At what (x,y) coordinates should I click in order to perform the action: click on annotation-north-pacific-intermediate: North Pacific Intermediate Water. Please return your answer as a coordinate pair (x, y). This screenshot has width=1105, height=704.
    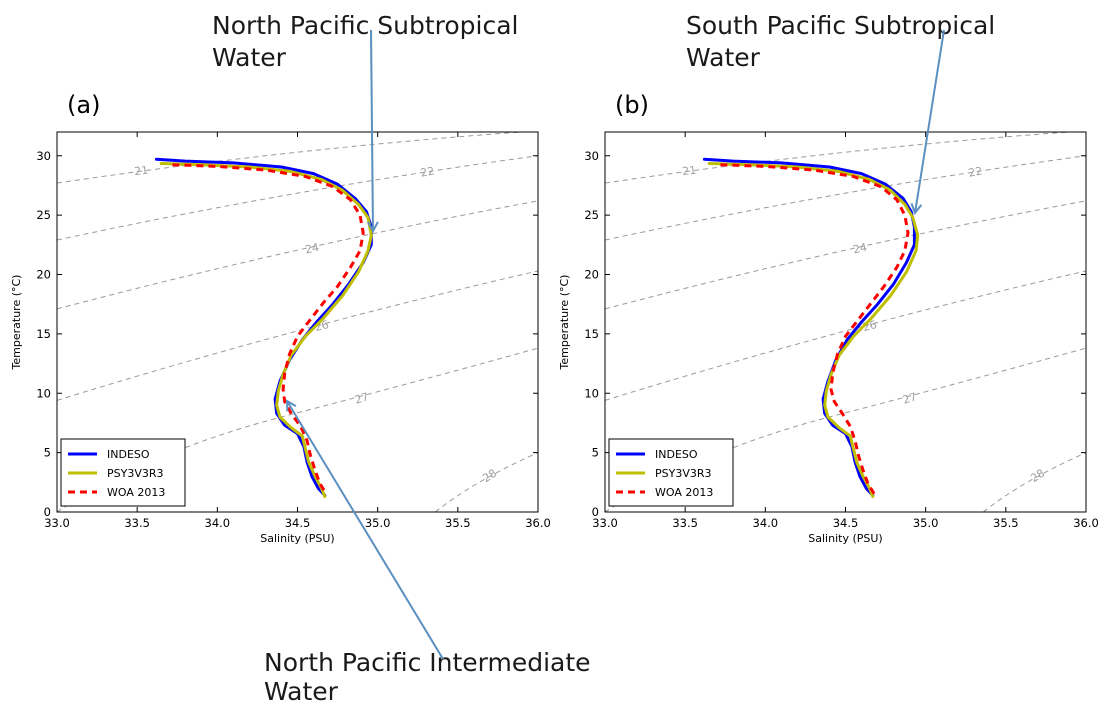
    Looking at the image, I should click on (427, 552).